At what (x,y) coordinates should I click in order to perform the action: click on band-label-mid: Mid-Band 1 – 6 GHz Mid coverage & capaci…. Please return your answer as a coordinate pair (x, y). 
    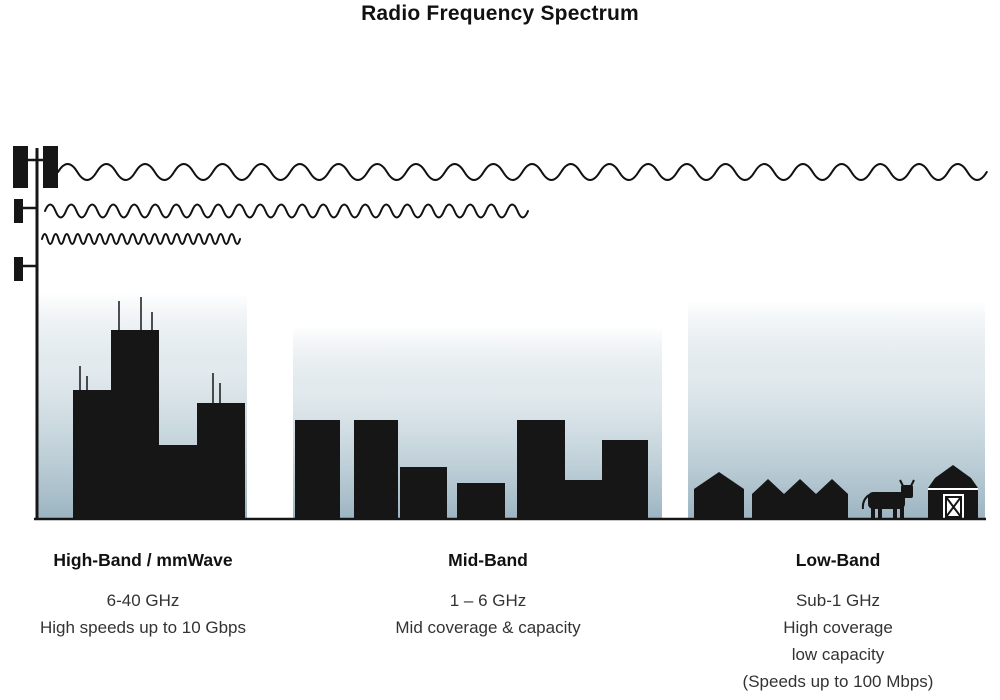
    Looking at the image, I should click on (488, 595).